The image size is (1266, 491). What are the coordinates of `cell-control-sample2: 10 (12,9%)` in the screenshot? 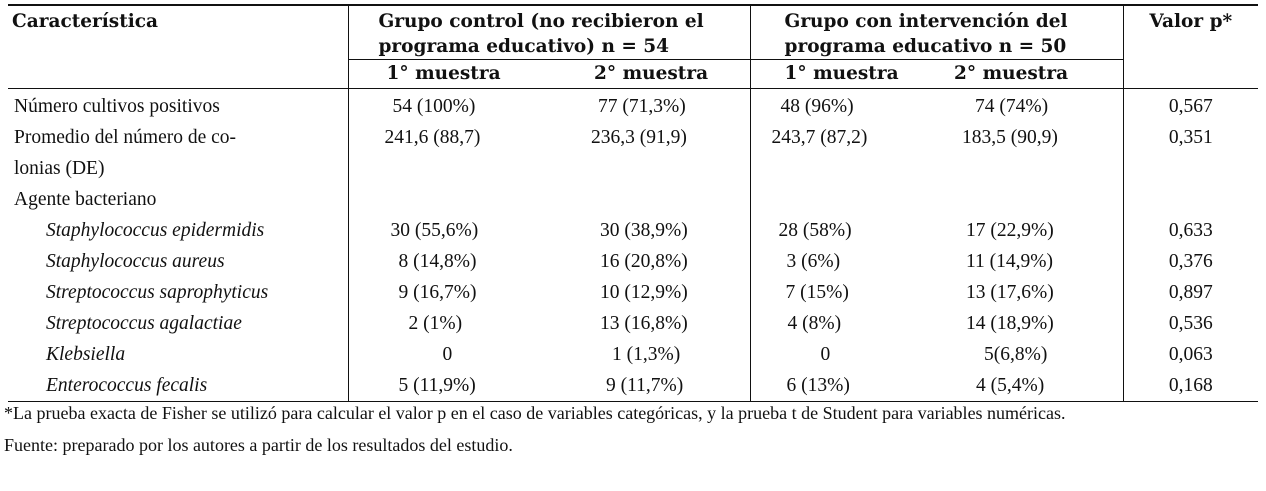 It's located at (644, 292).